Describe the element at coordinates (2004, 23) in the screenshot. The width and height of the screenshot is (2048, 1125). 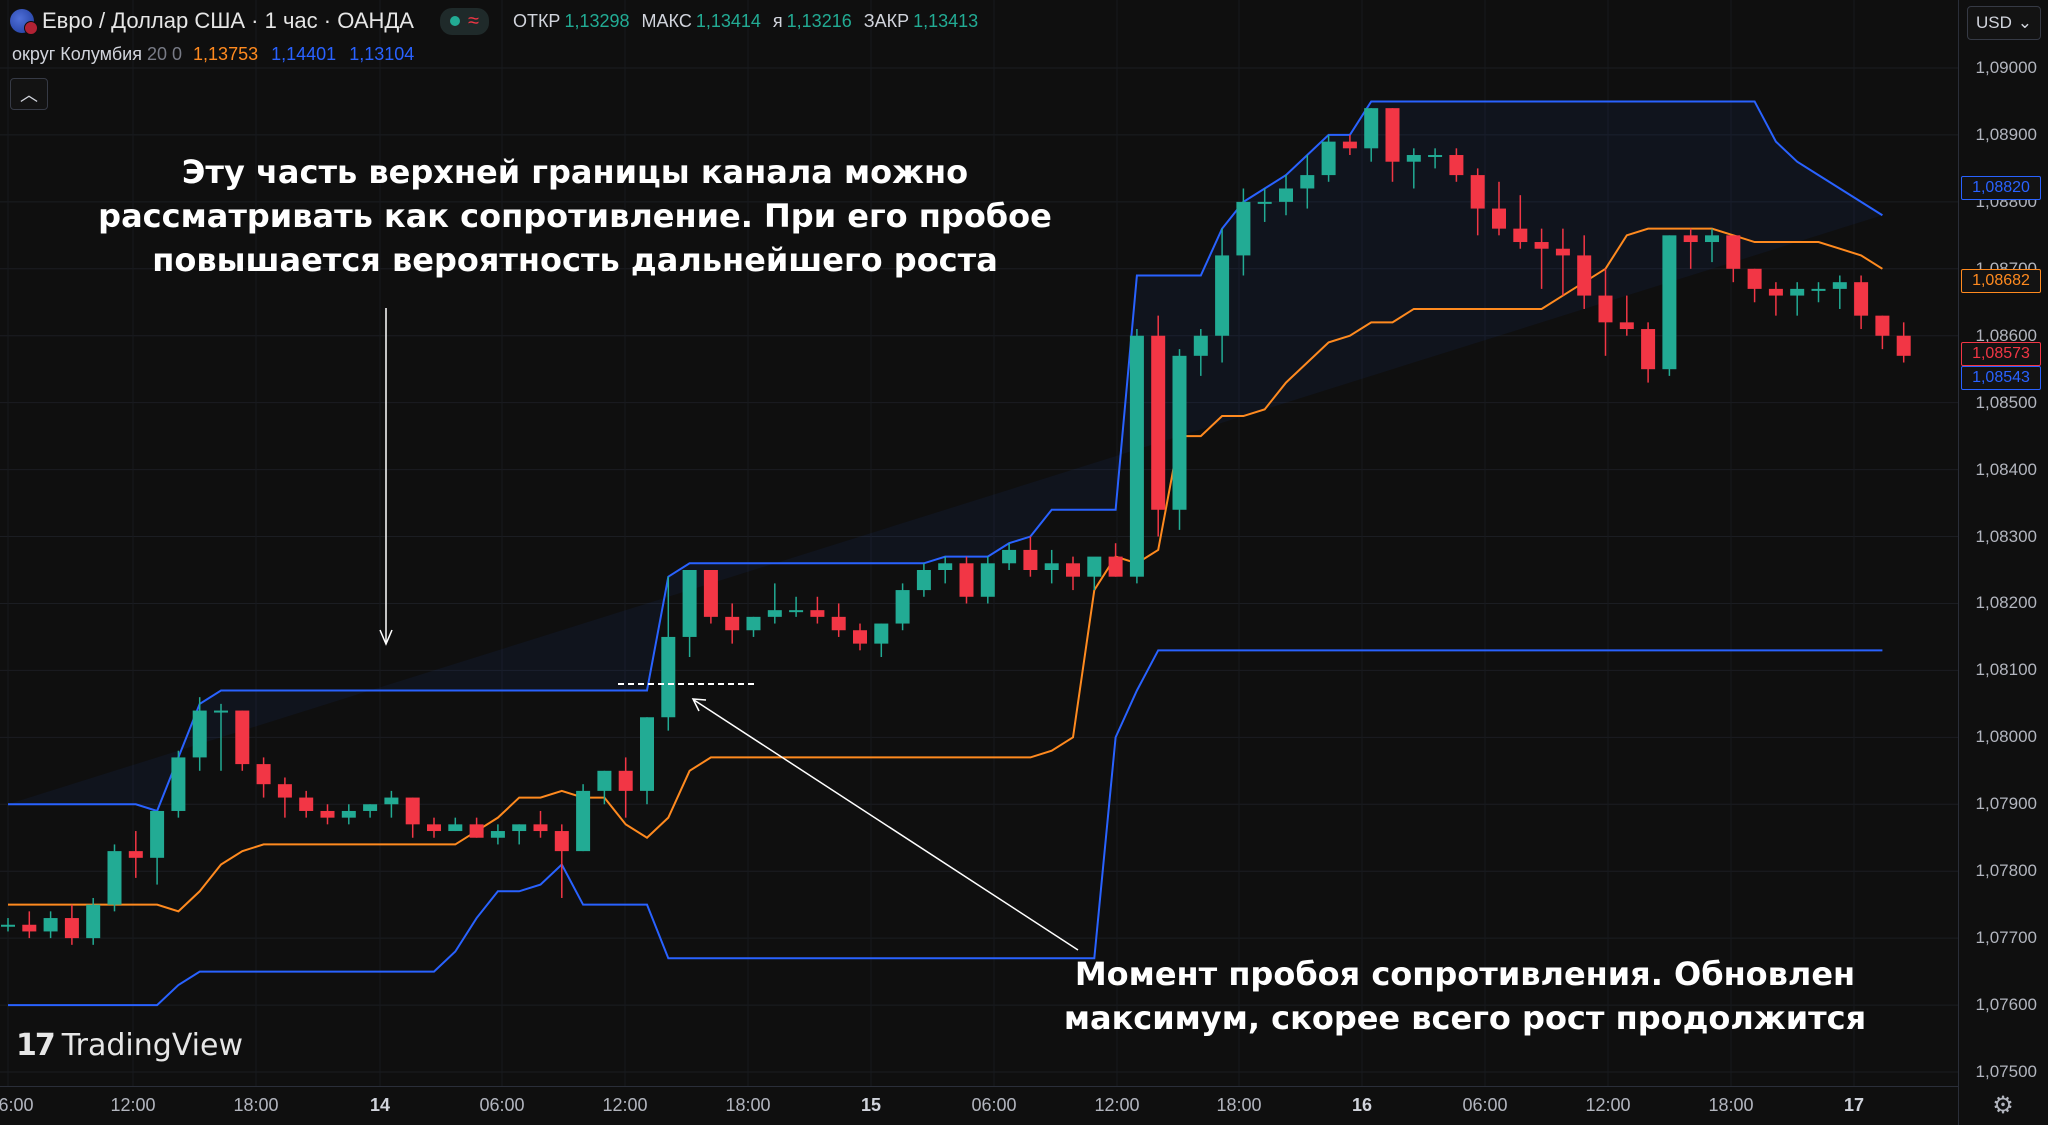
I see `currency-selector: USD ⌄` at that location.